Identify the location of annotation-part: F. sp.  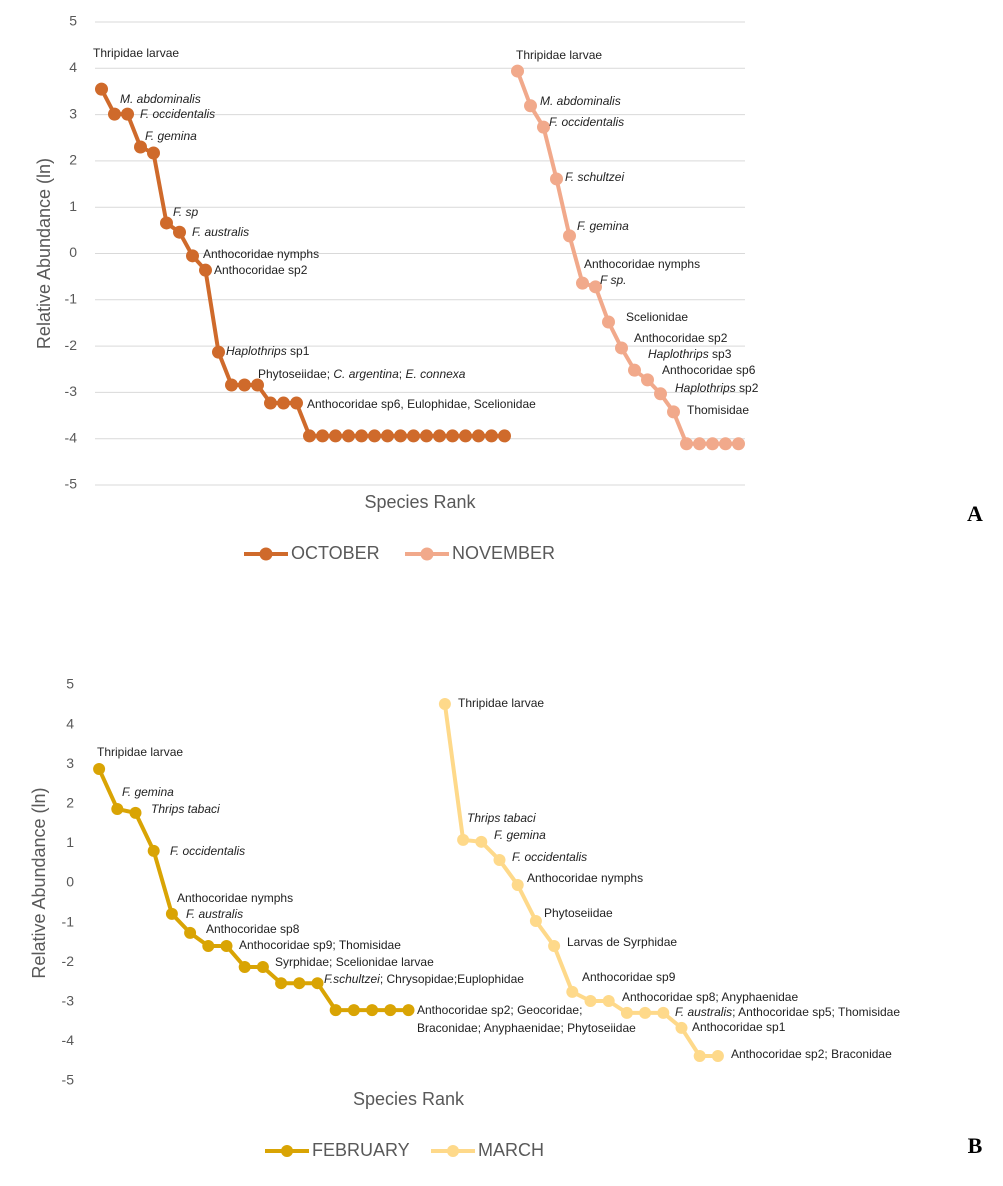
(185, 212).